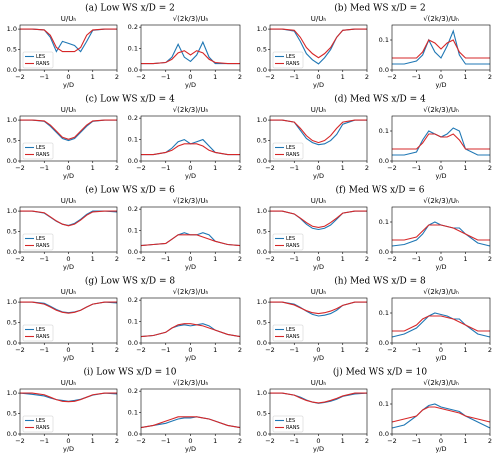  What do you see at coordinates (380, 281) in the screenshot?
I see `panel-title: (h) Med WS x/D = 8` at bounding box center [380, 281].